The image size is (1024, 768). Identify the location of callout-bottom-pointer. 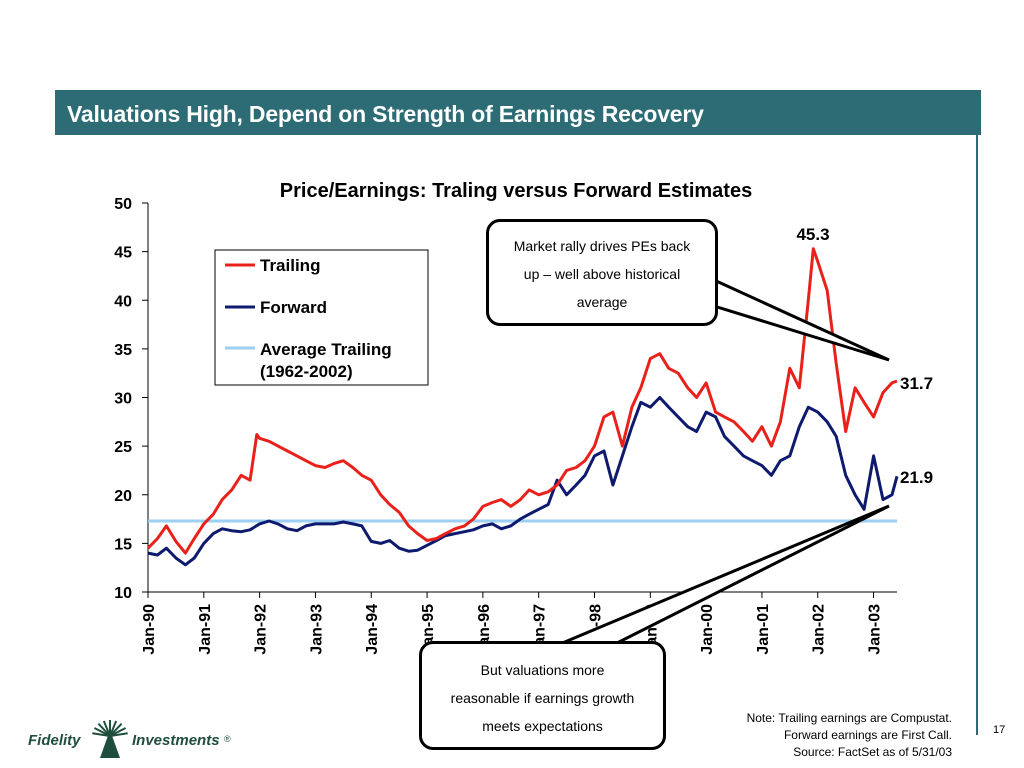
(724, 575).